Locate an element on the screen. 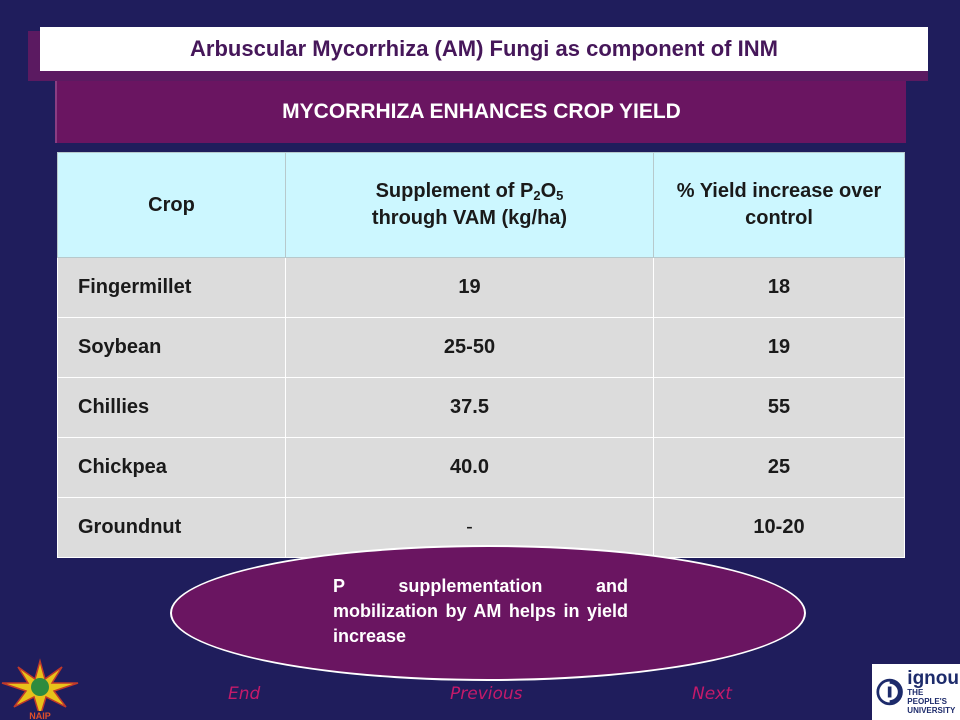  header-supplement: Supplement of P2O5 through VAM (kg/ha) is located at coordinates (469, 205).